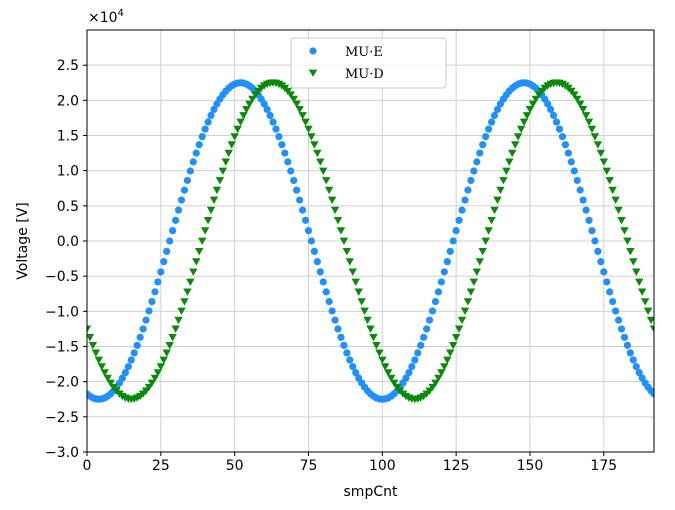 The width and height of the screenshot is (675, 510). I want to click on y-tick-label: 2.0, so click(68, 101).